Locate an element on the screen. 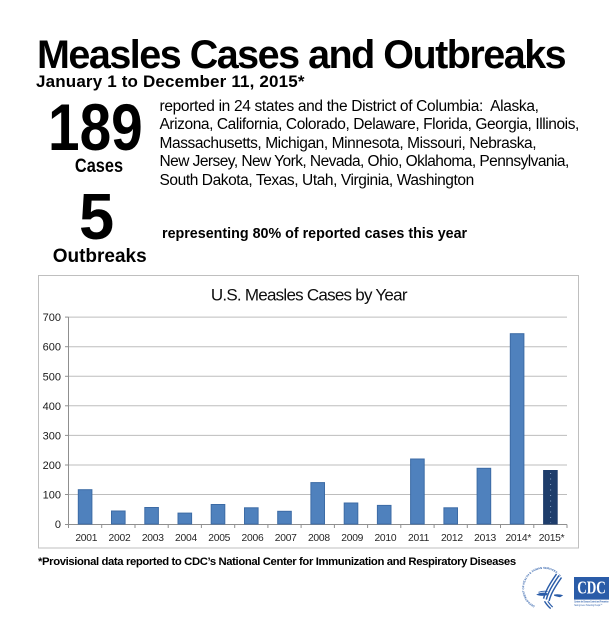  svg-text: 2011 is located at coordinates (419, 538).